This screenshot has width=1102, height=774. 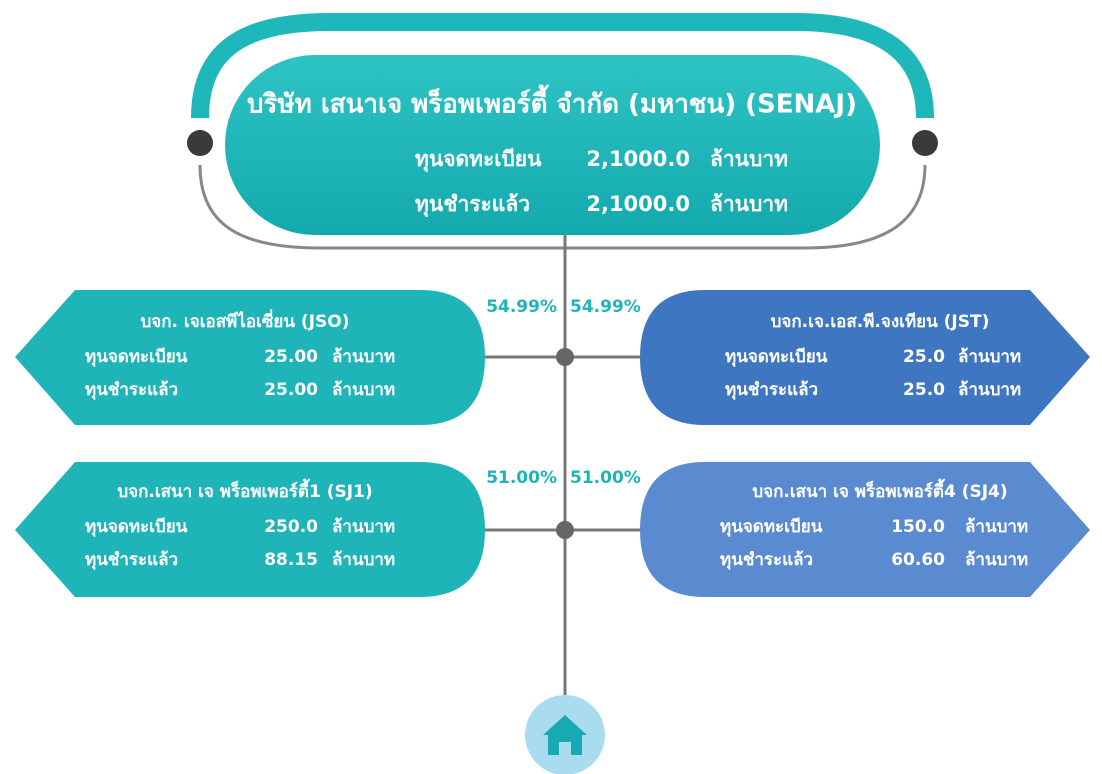 I want to click on subsidiary-name: บจก.เสนา เจ พร็อพเพอร์ตี้1 (SJ1), so click(x=244, y=490).